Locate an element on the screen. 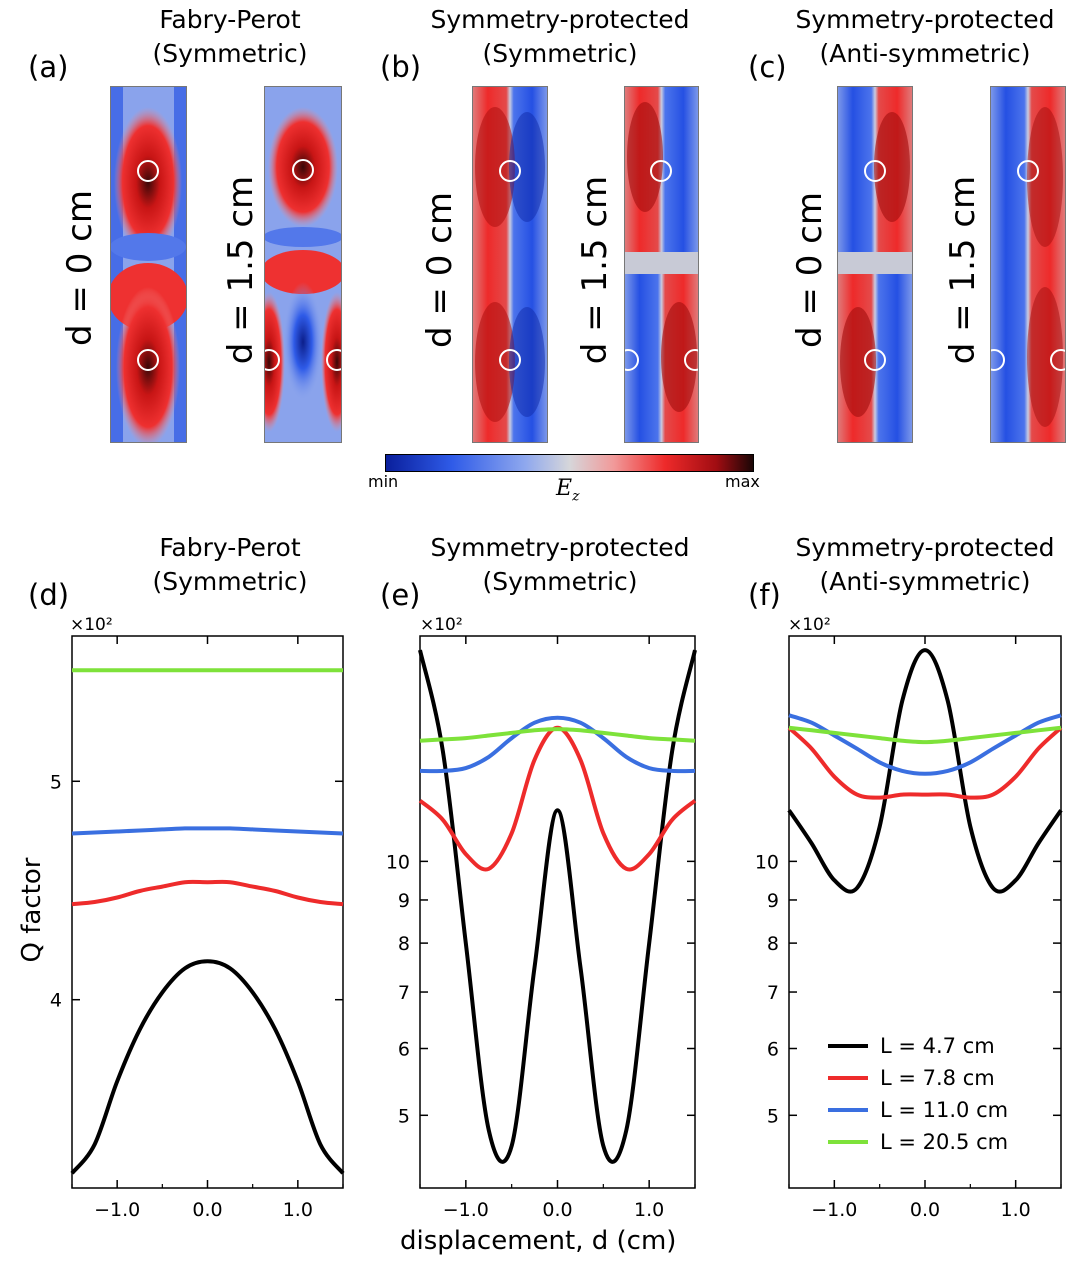  y-tick-label-e: 6 is located at coordinates (404, 1050).